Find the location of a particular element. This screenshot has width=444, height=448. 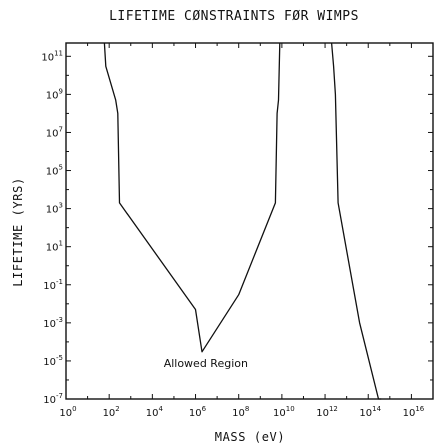

y-tick-label: 10⁹ is located at coordinates (54, 94).